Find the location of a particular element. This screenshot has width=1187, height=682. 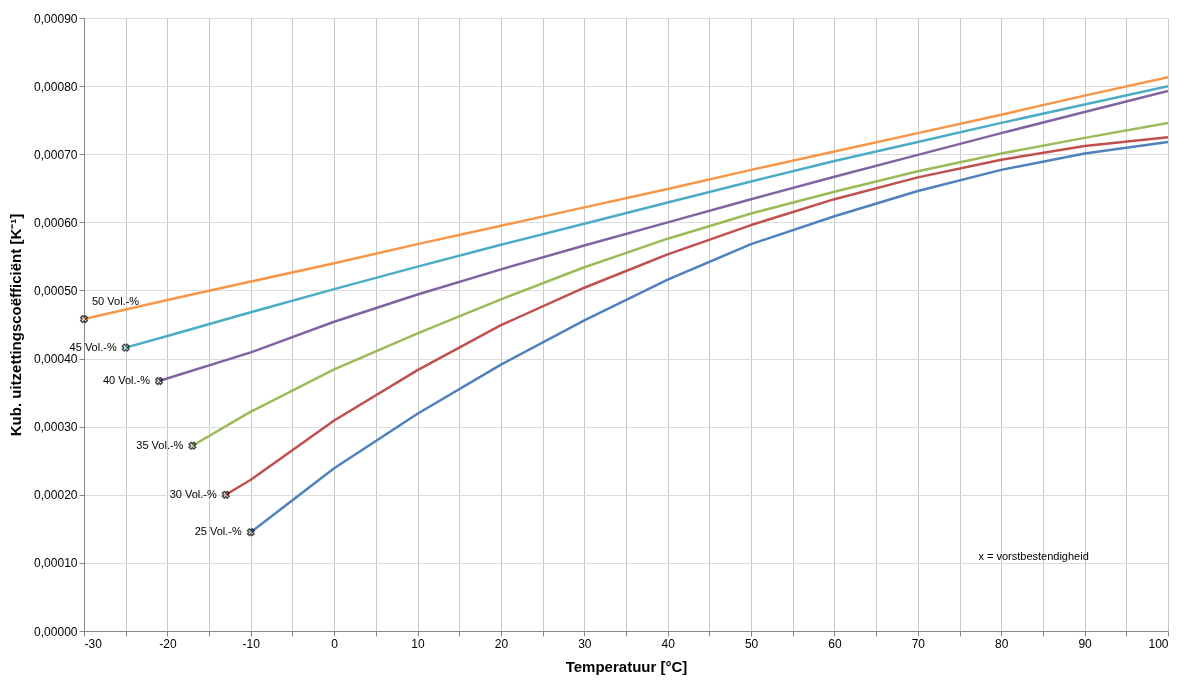

x-tick-label: -20 is located at coordinates (168, 643).